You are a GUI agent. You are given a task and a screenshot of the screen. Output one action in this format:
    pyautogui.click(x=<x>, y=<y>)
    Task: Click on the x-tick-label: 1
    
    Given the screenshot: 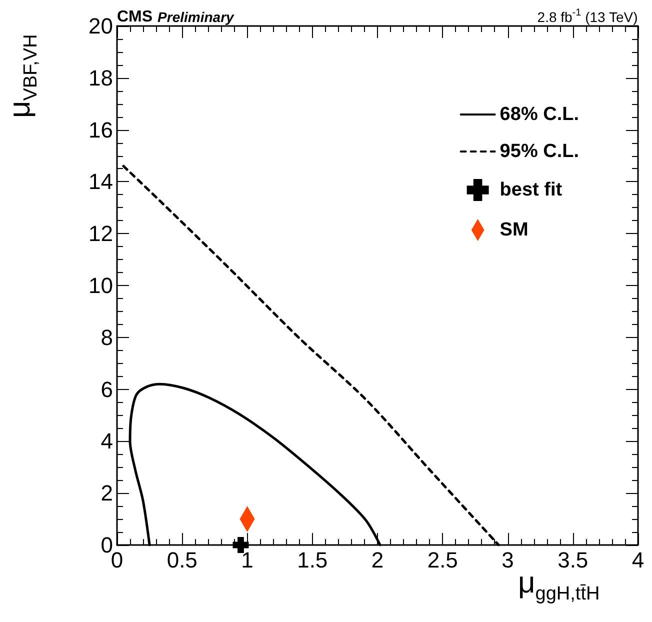 What is the action you would take?
    pyautogui.click(x=247, y=560)
    